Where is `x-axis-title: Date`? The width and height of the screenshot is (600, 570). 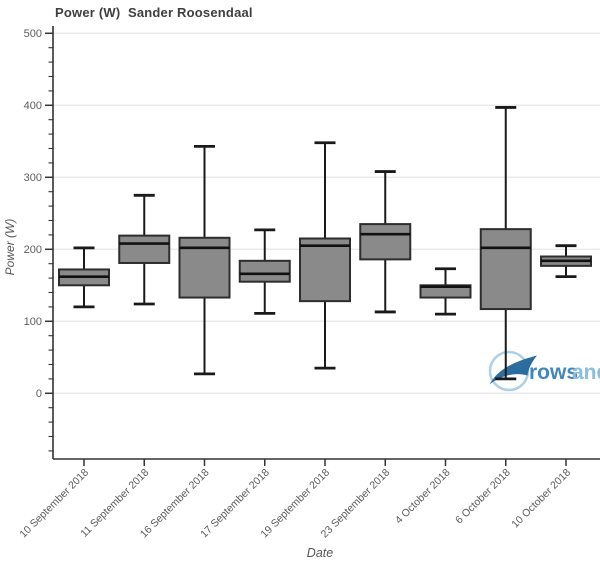 x-axis-title: Date is located at coordinates (320, 553).